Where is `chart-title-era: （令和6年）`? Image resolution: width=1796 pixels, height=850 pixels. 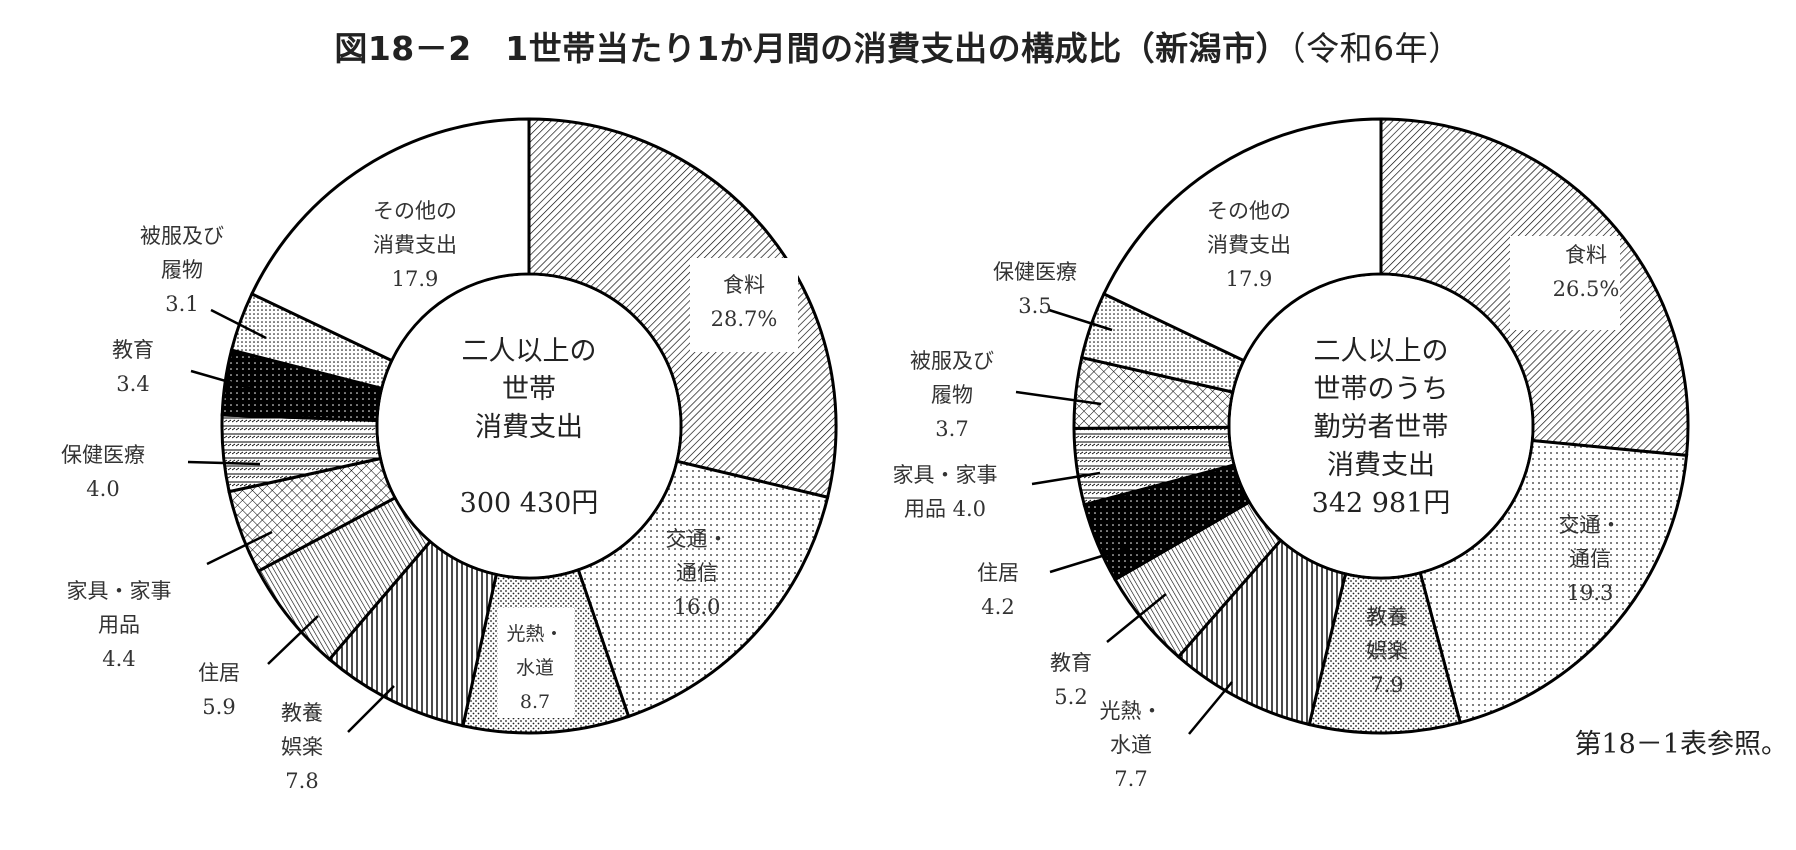
chart-title-era: （令和6年） is located at coordinates (1375, 48).